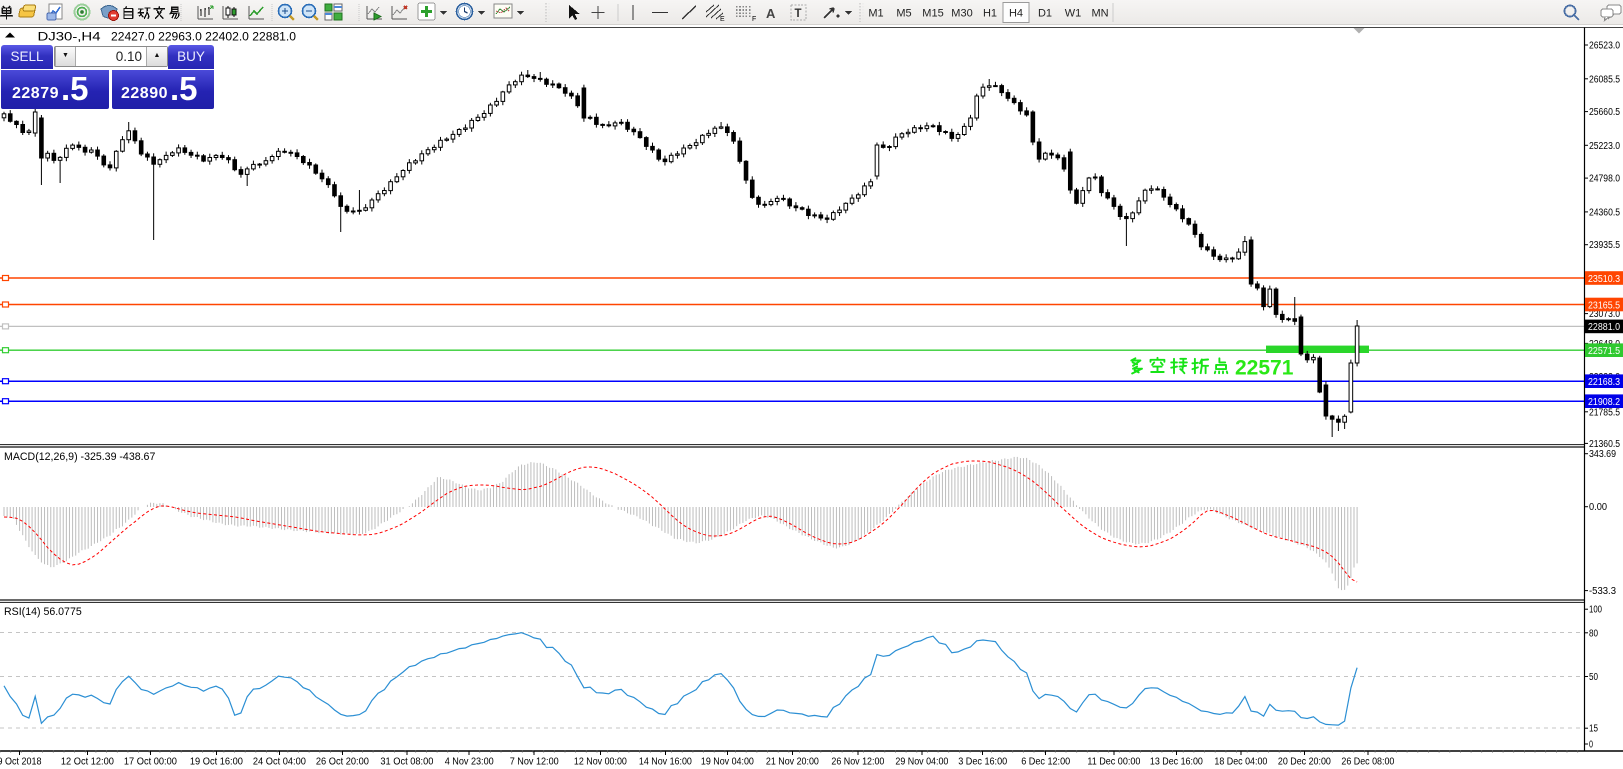 This screenshot has width=1623, height=769. I want to click on svg-text: 12 Oct 12:00, so click(87, 762).